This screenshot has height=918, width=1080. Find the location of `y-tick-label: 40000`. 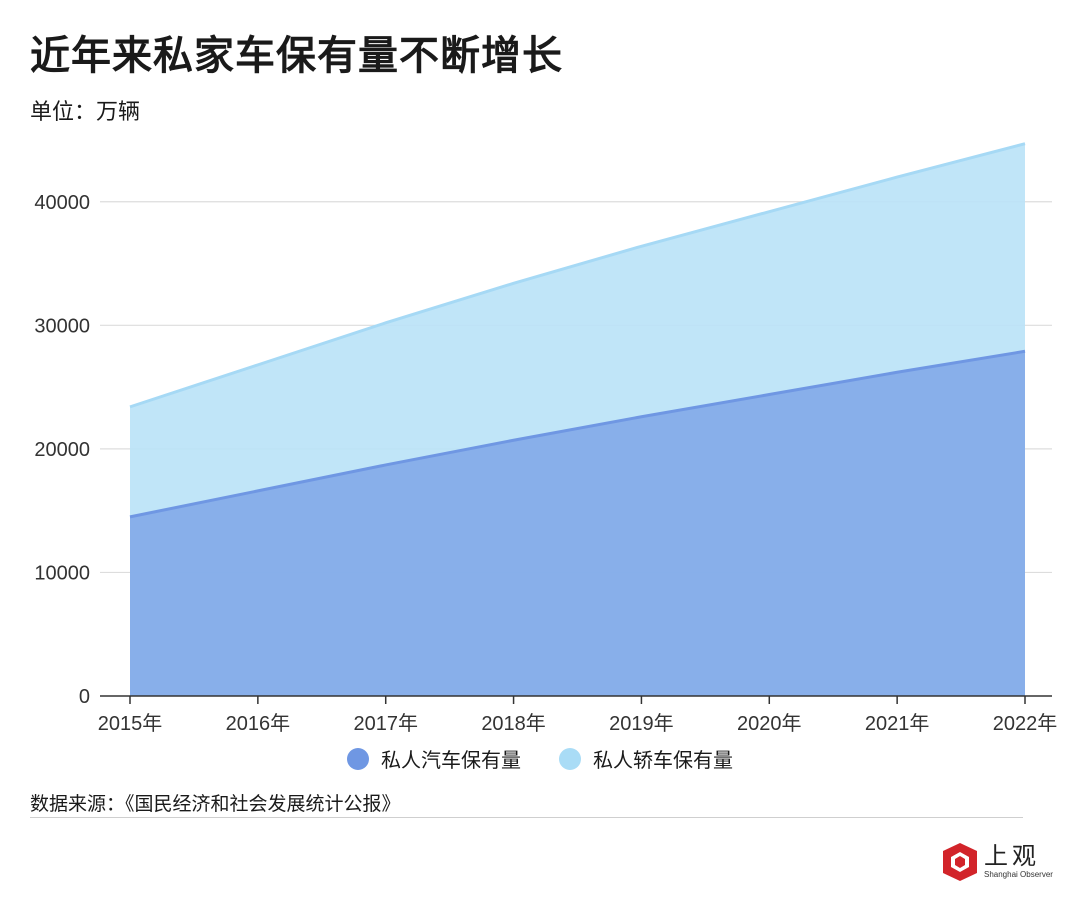

y-tick-label: 40000 is located at coordinates (62, 203).